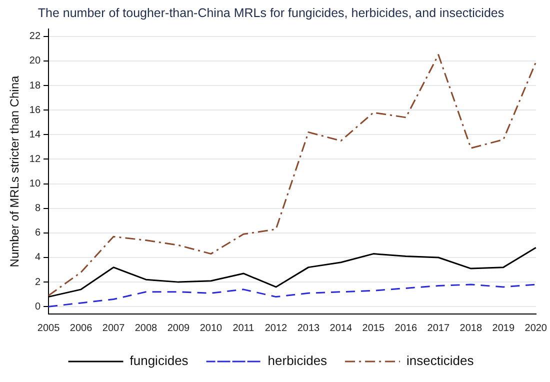  What do you see at coordinates (81, 328) in the screenshot?
I see `x-tick-label: 2006` at bounding box center [81, 328].